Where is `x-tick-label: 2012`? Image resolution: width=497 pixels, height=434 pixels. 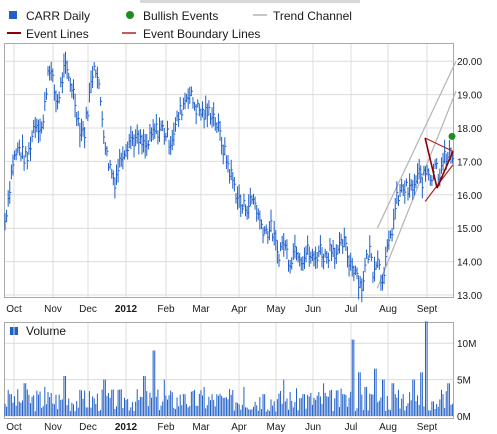
x-tick-label: 2012 is located at coordinates (126, 309).